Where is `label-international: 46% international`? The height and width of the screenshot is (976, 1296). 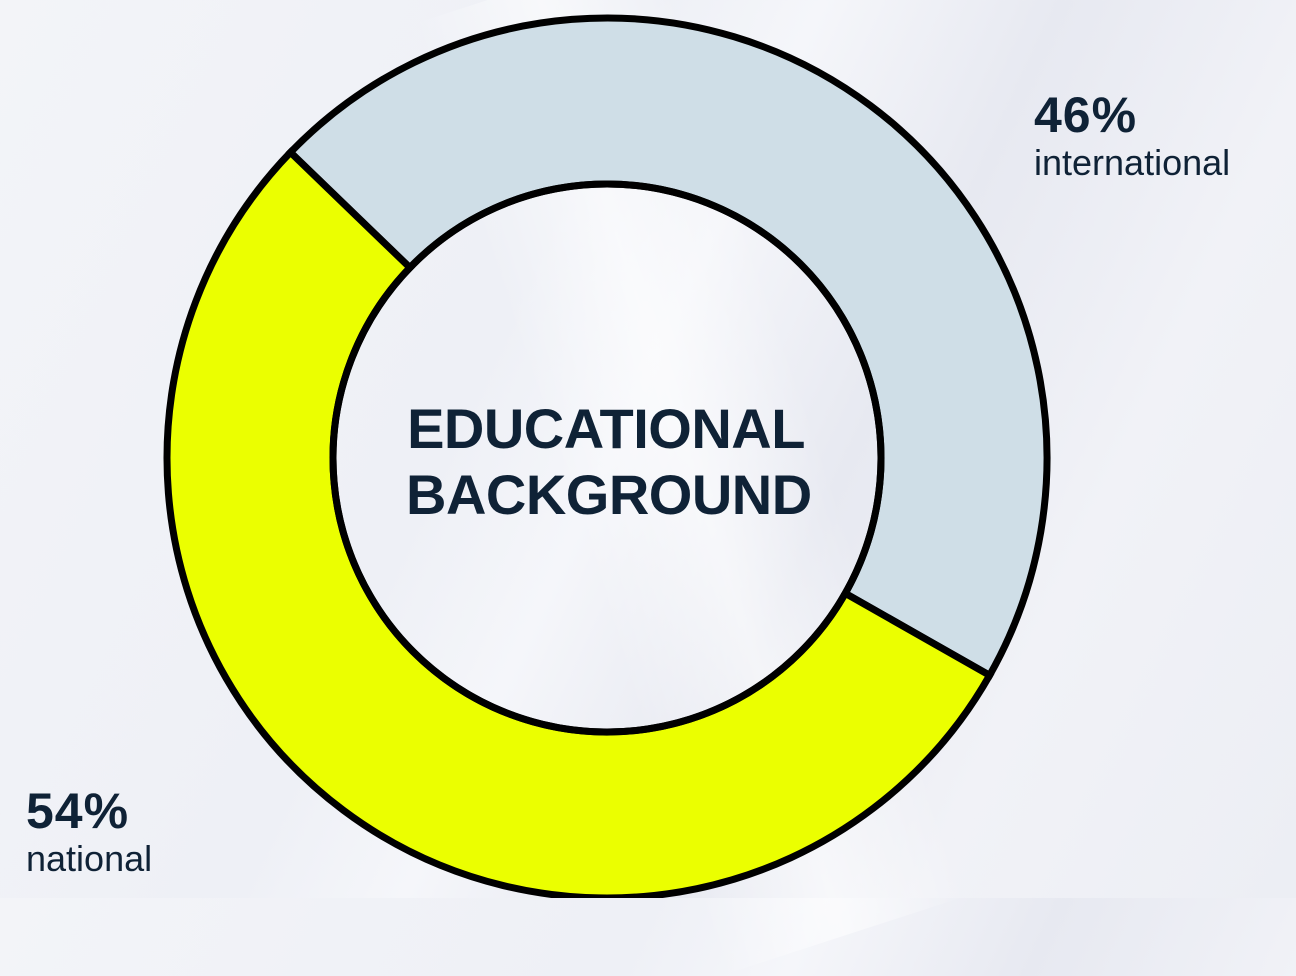 label-international: 46% international is located at coordinates (1132, 136).